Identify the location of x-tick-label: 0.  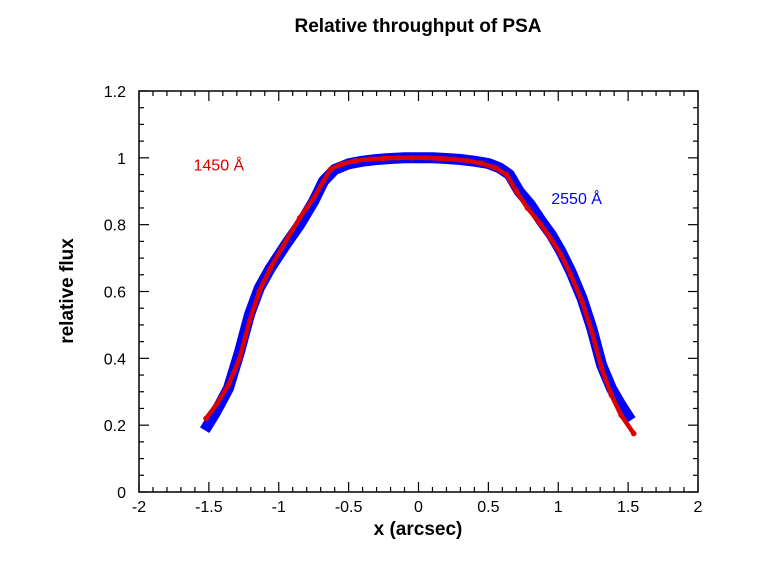
(418, 507).